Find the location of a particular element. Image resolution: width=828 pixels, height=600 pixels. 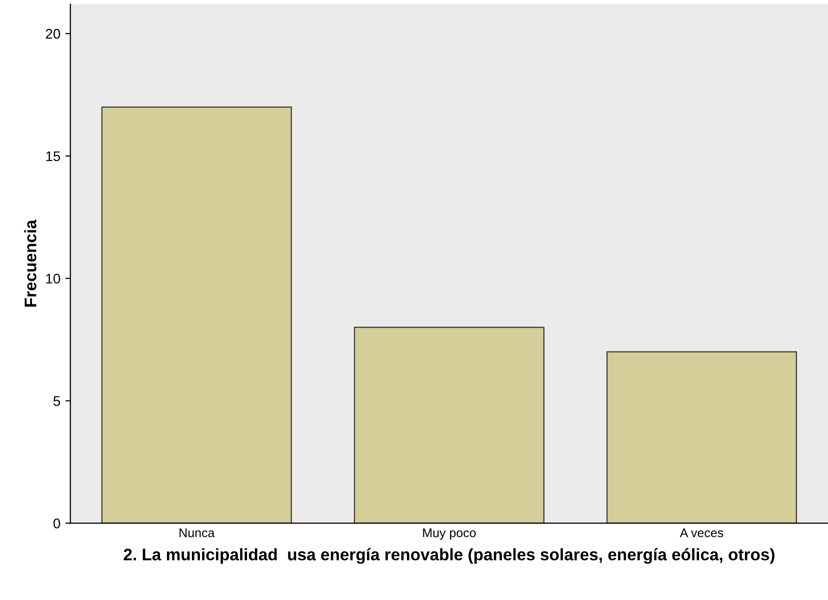

y-tick-label: 10 is located at coordinates (53, 279).